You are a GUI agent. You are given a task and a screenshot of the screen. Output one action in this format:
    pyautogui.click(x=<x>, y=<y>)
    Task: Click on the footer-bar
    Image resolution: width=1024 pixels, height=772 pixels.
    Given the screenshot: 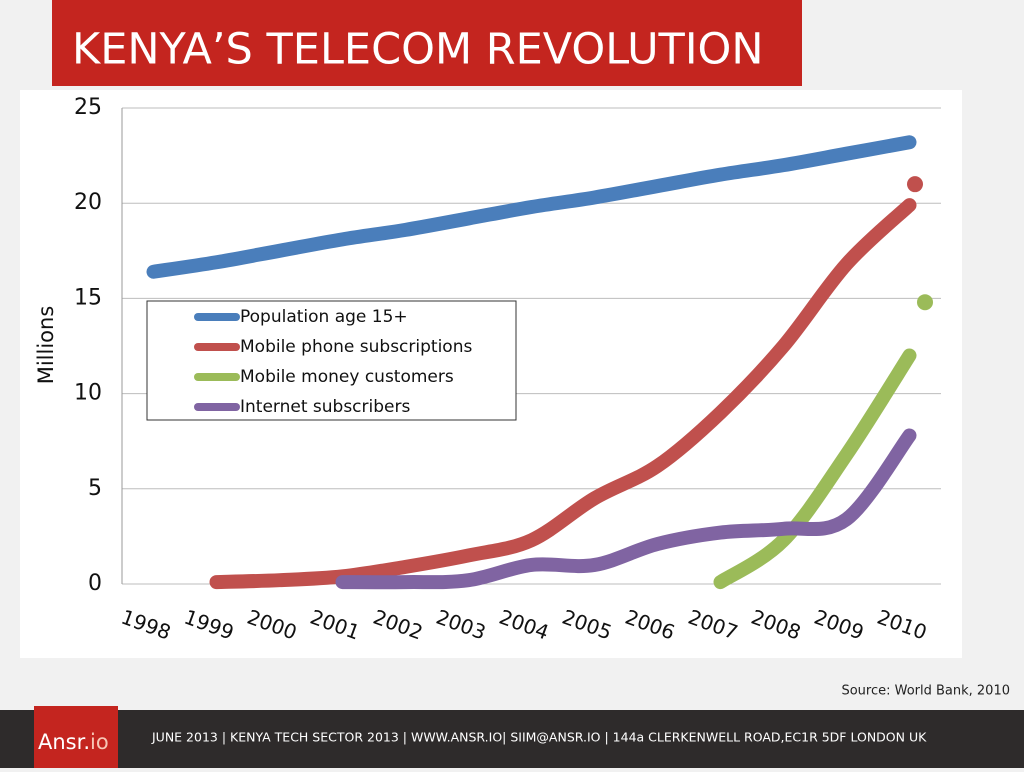 What is the action you would take?
    pyautogui.click(x=512, y=739)
    